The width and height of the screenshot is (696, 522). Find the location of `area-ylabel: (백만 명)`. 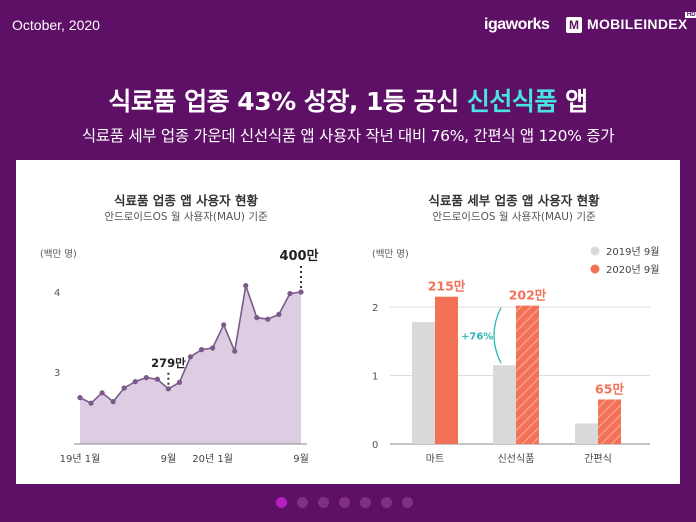

area-ylabel: (백만 명) is located at coordinates (58, 254).